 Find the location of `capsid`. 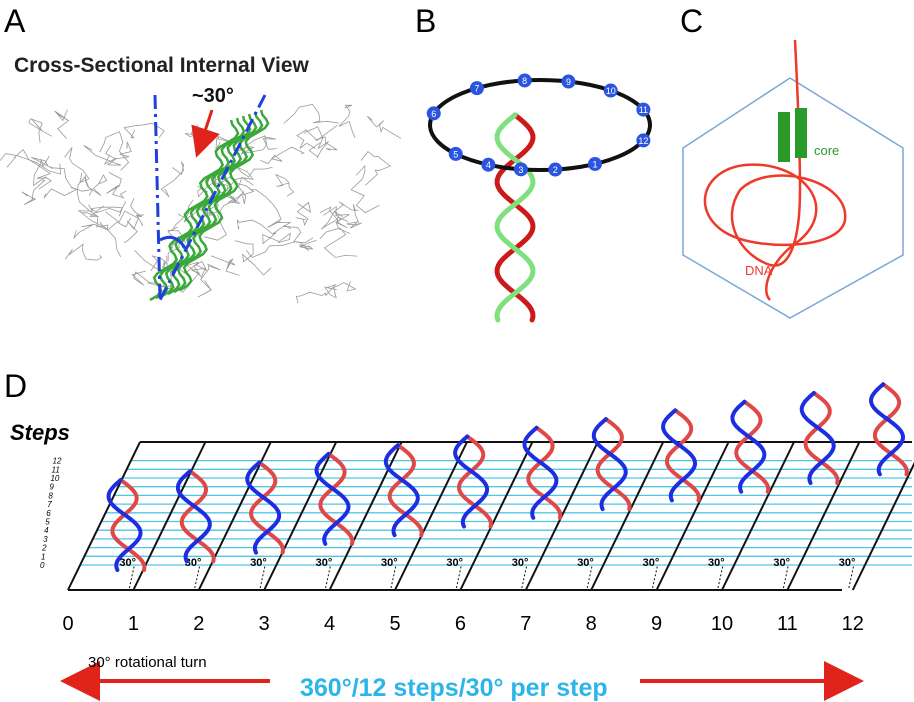

capsid is located at coordinates (793, 198).